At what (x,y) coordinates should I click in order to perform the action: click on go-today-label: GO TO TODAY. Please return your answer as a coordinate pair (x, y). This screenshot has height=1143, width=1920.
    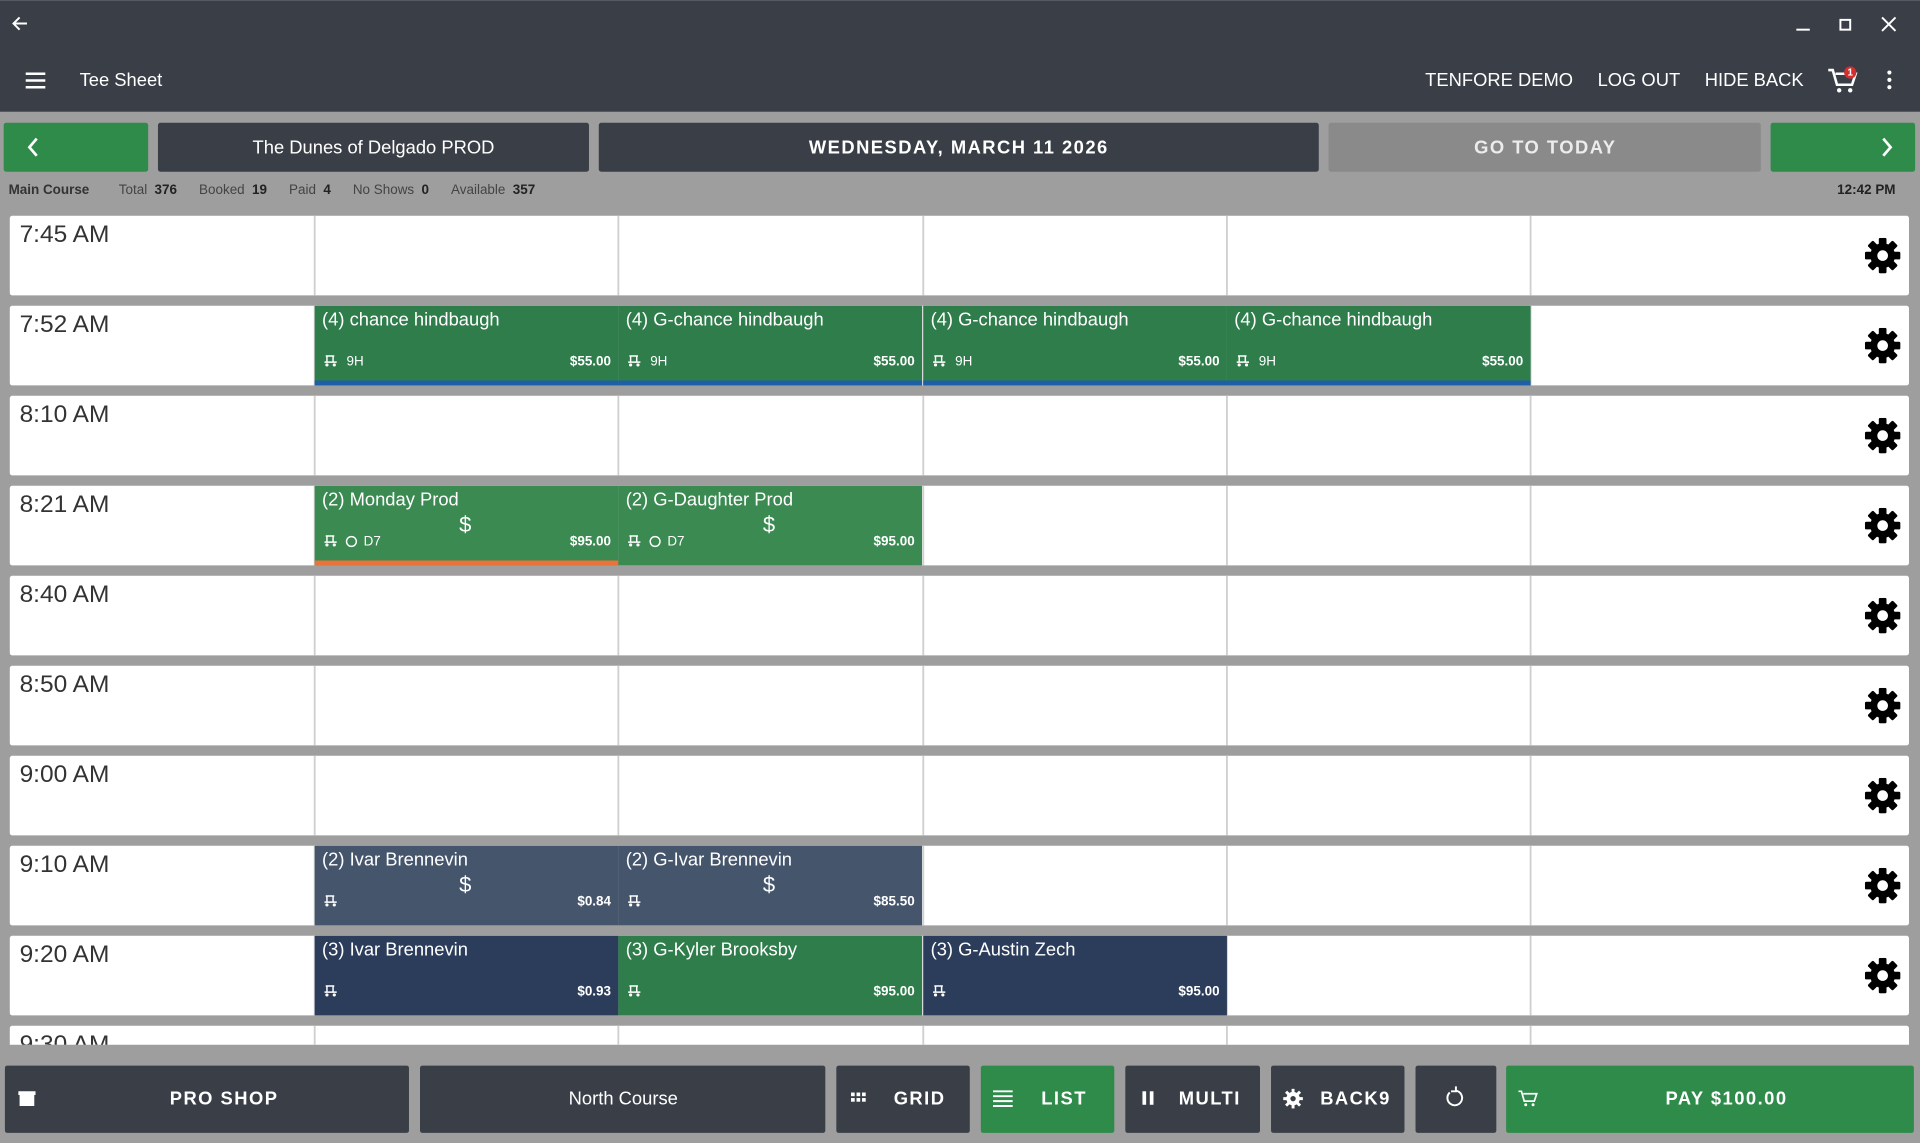
    Looking at the image, I should click on (1545, 146).